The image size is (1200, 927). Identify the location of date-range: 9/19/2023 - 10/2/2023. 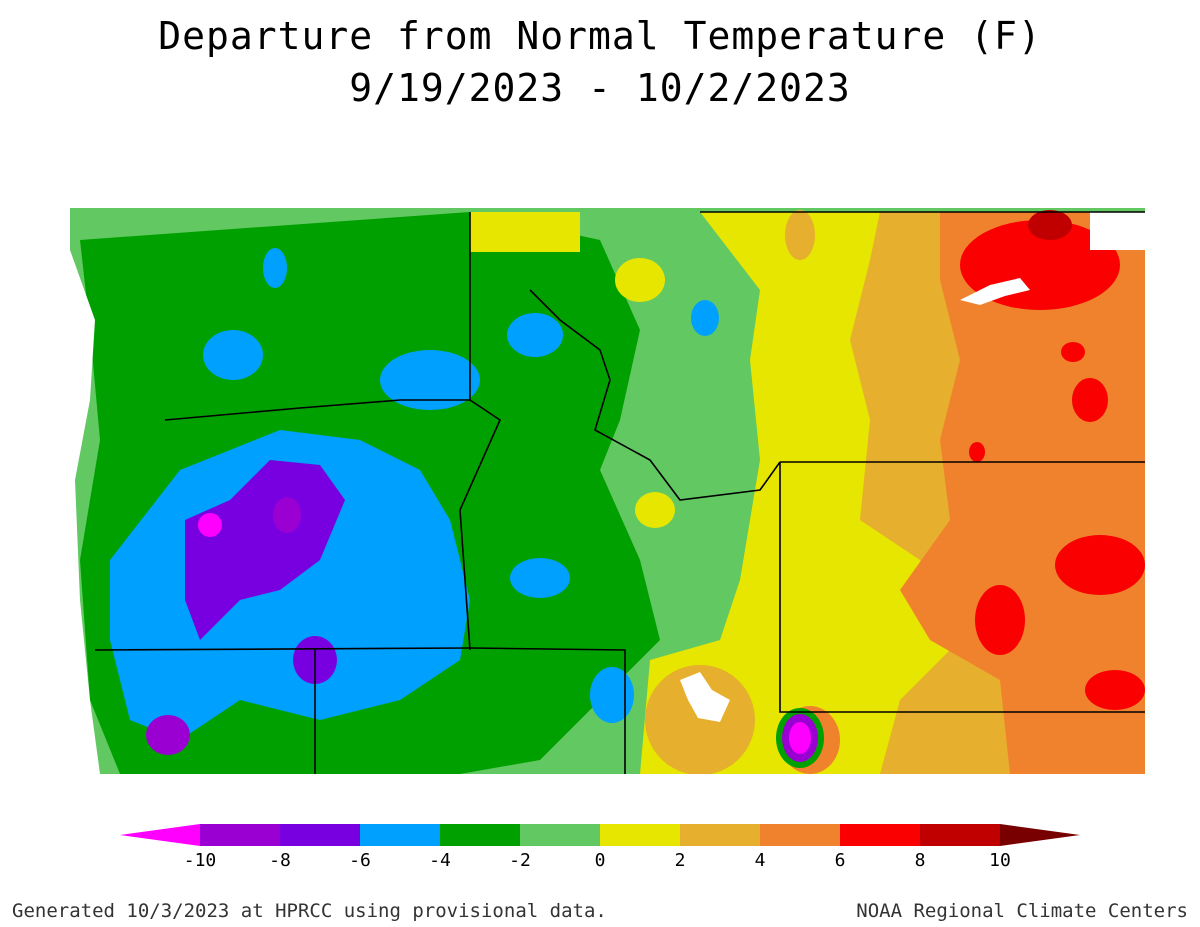
(600, 88).